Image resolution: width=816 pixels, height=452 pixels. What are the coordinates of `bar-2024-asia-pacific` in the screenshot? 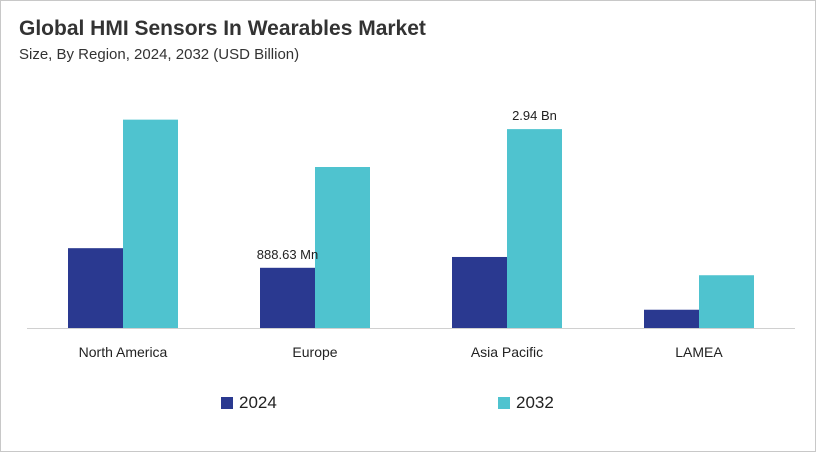 It's located at (479, 292).